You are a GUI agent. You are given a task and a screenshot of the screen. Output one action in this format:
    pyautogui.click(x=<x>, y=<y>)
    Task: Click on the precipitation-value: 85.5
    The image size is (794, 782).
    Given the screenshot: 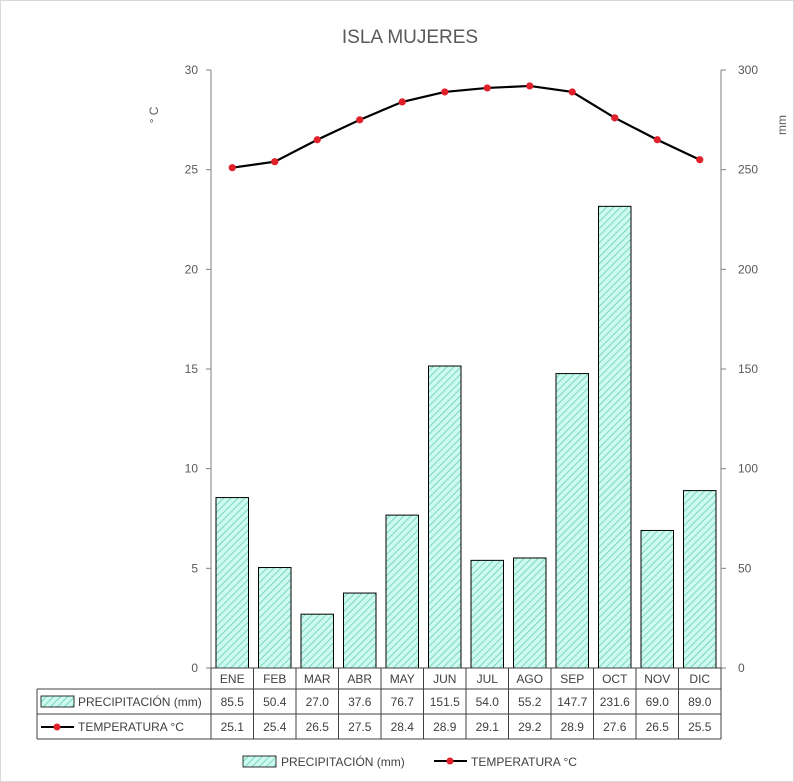 What is the action you would take?
    pyautogui.click(x=233, y=702)
    